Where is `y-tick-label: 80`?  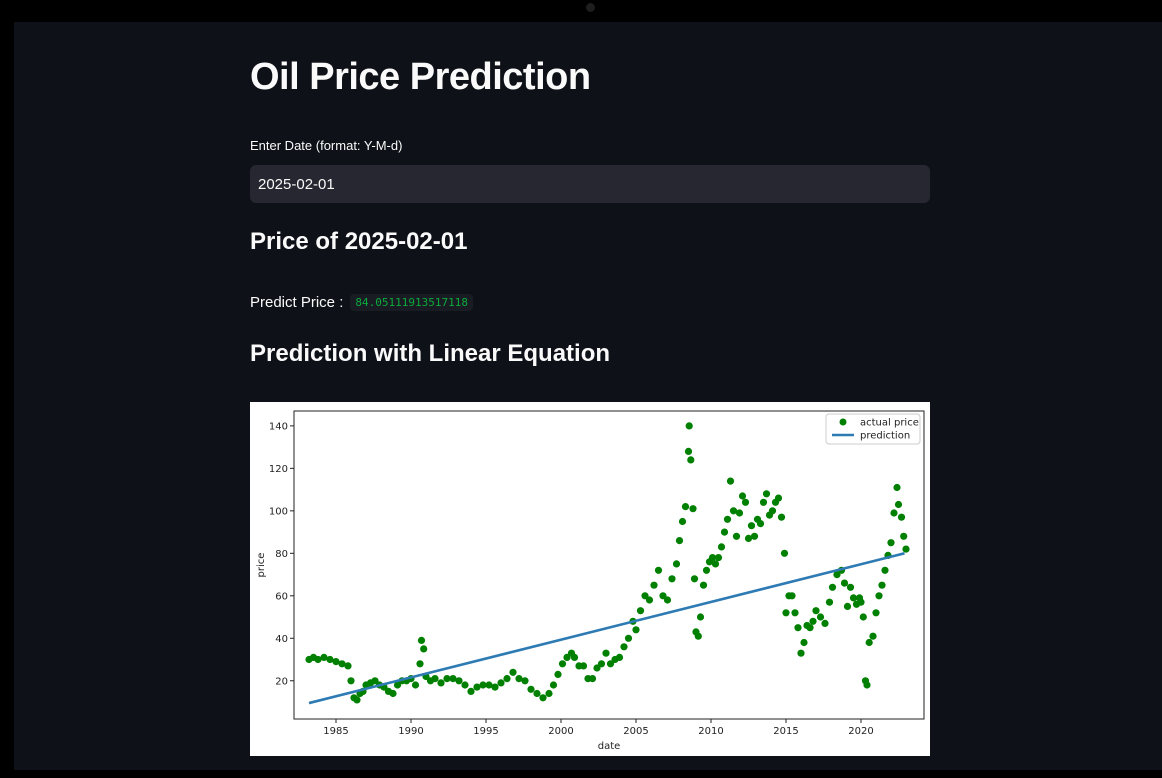 y-tick-label: 80 is located at coordinates (281, 554).